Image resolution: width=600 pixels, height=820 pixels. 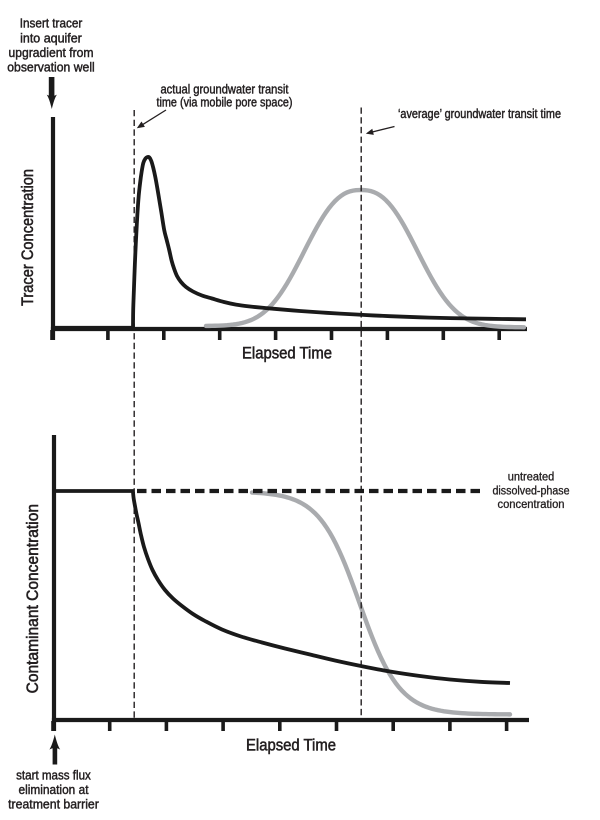 What do you see at coordinates (531, 478) in the screenshot?
I see `svg-text: untreated` at bounding box center [531, 478].